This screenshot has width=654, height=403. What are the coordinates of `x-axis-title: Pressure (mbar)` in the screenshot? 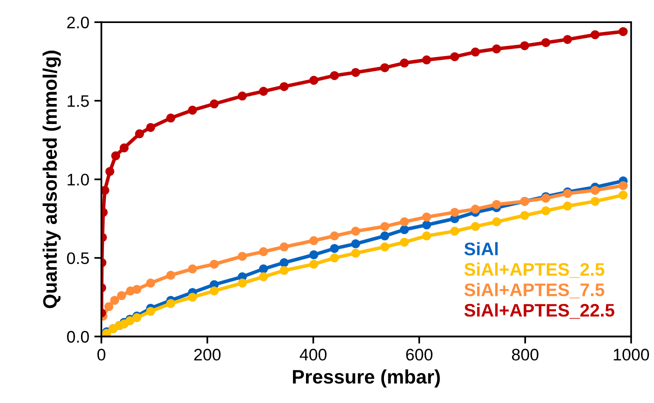 It's located at (366, 378).